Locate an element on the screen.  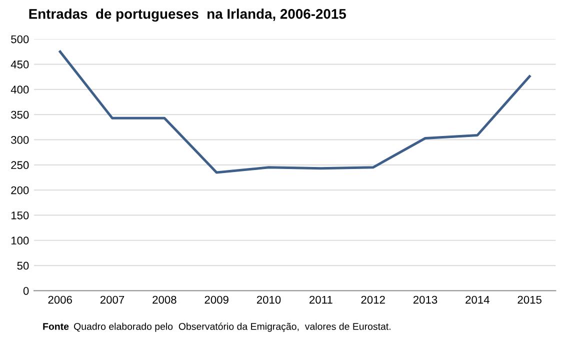
y-tick-label: 150 is located at coordinates (20, 215).